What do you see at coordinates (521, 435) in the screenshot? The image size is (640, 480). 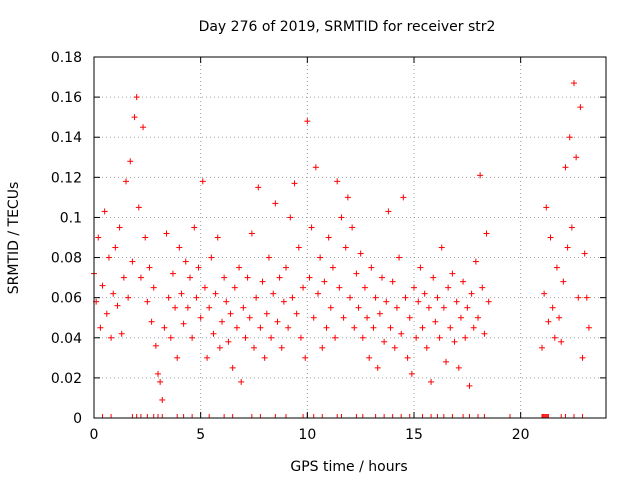 I see `x-tick-label: 20` at bounding box center [521, 435].